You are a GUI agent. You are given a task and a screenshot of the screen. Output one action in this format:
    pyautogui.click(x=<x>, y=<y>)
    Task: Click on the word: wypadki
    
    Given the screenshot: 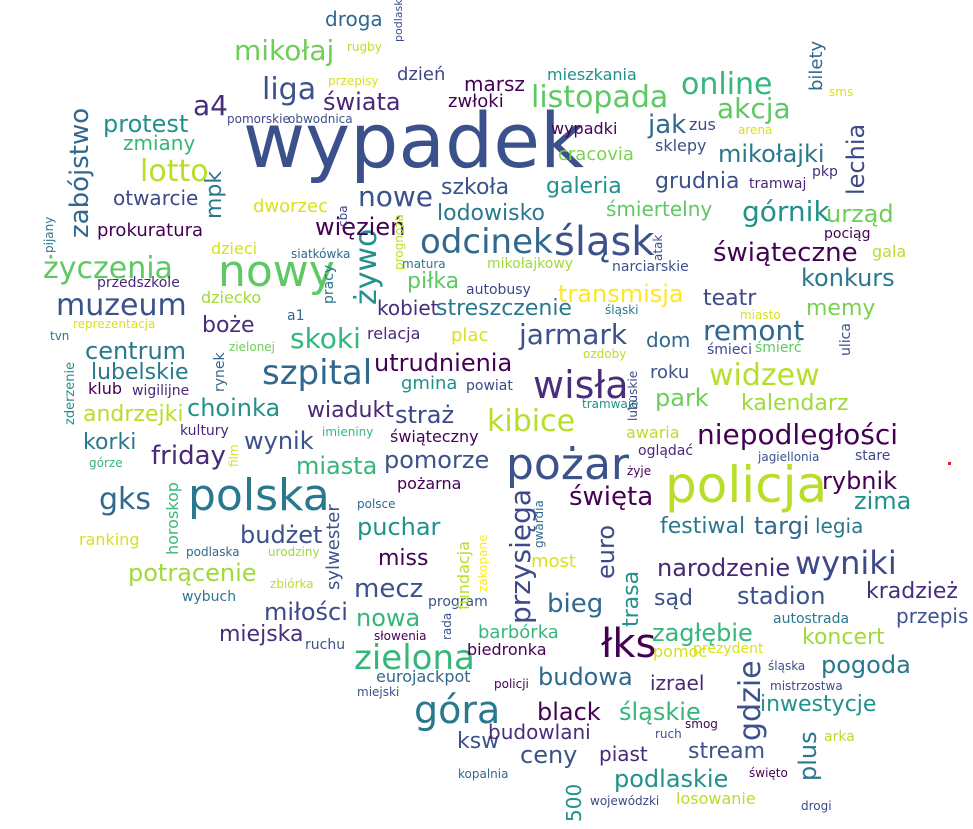 What is the action you would take?
    pyautogui.click(x=584, y=128)
    